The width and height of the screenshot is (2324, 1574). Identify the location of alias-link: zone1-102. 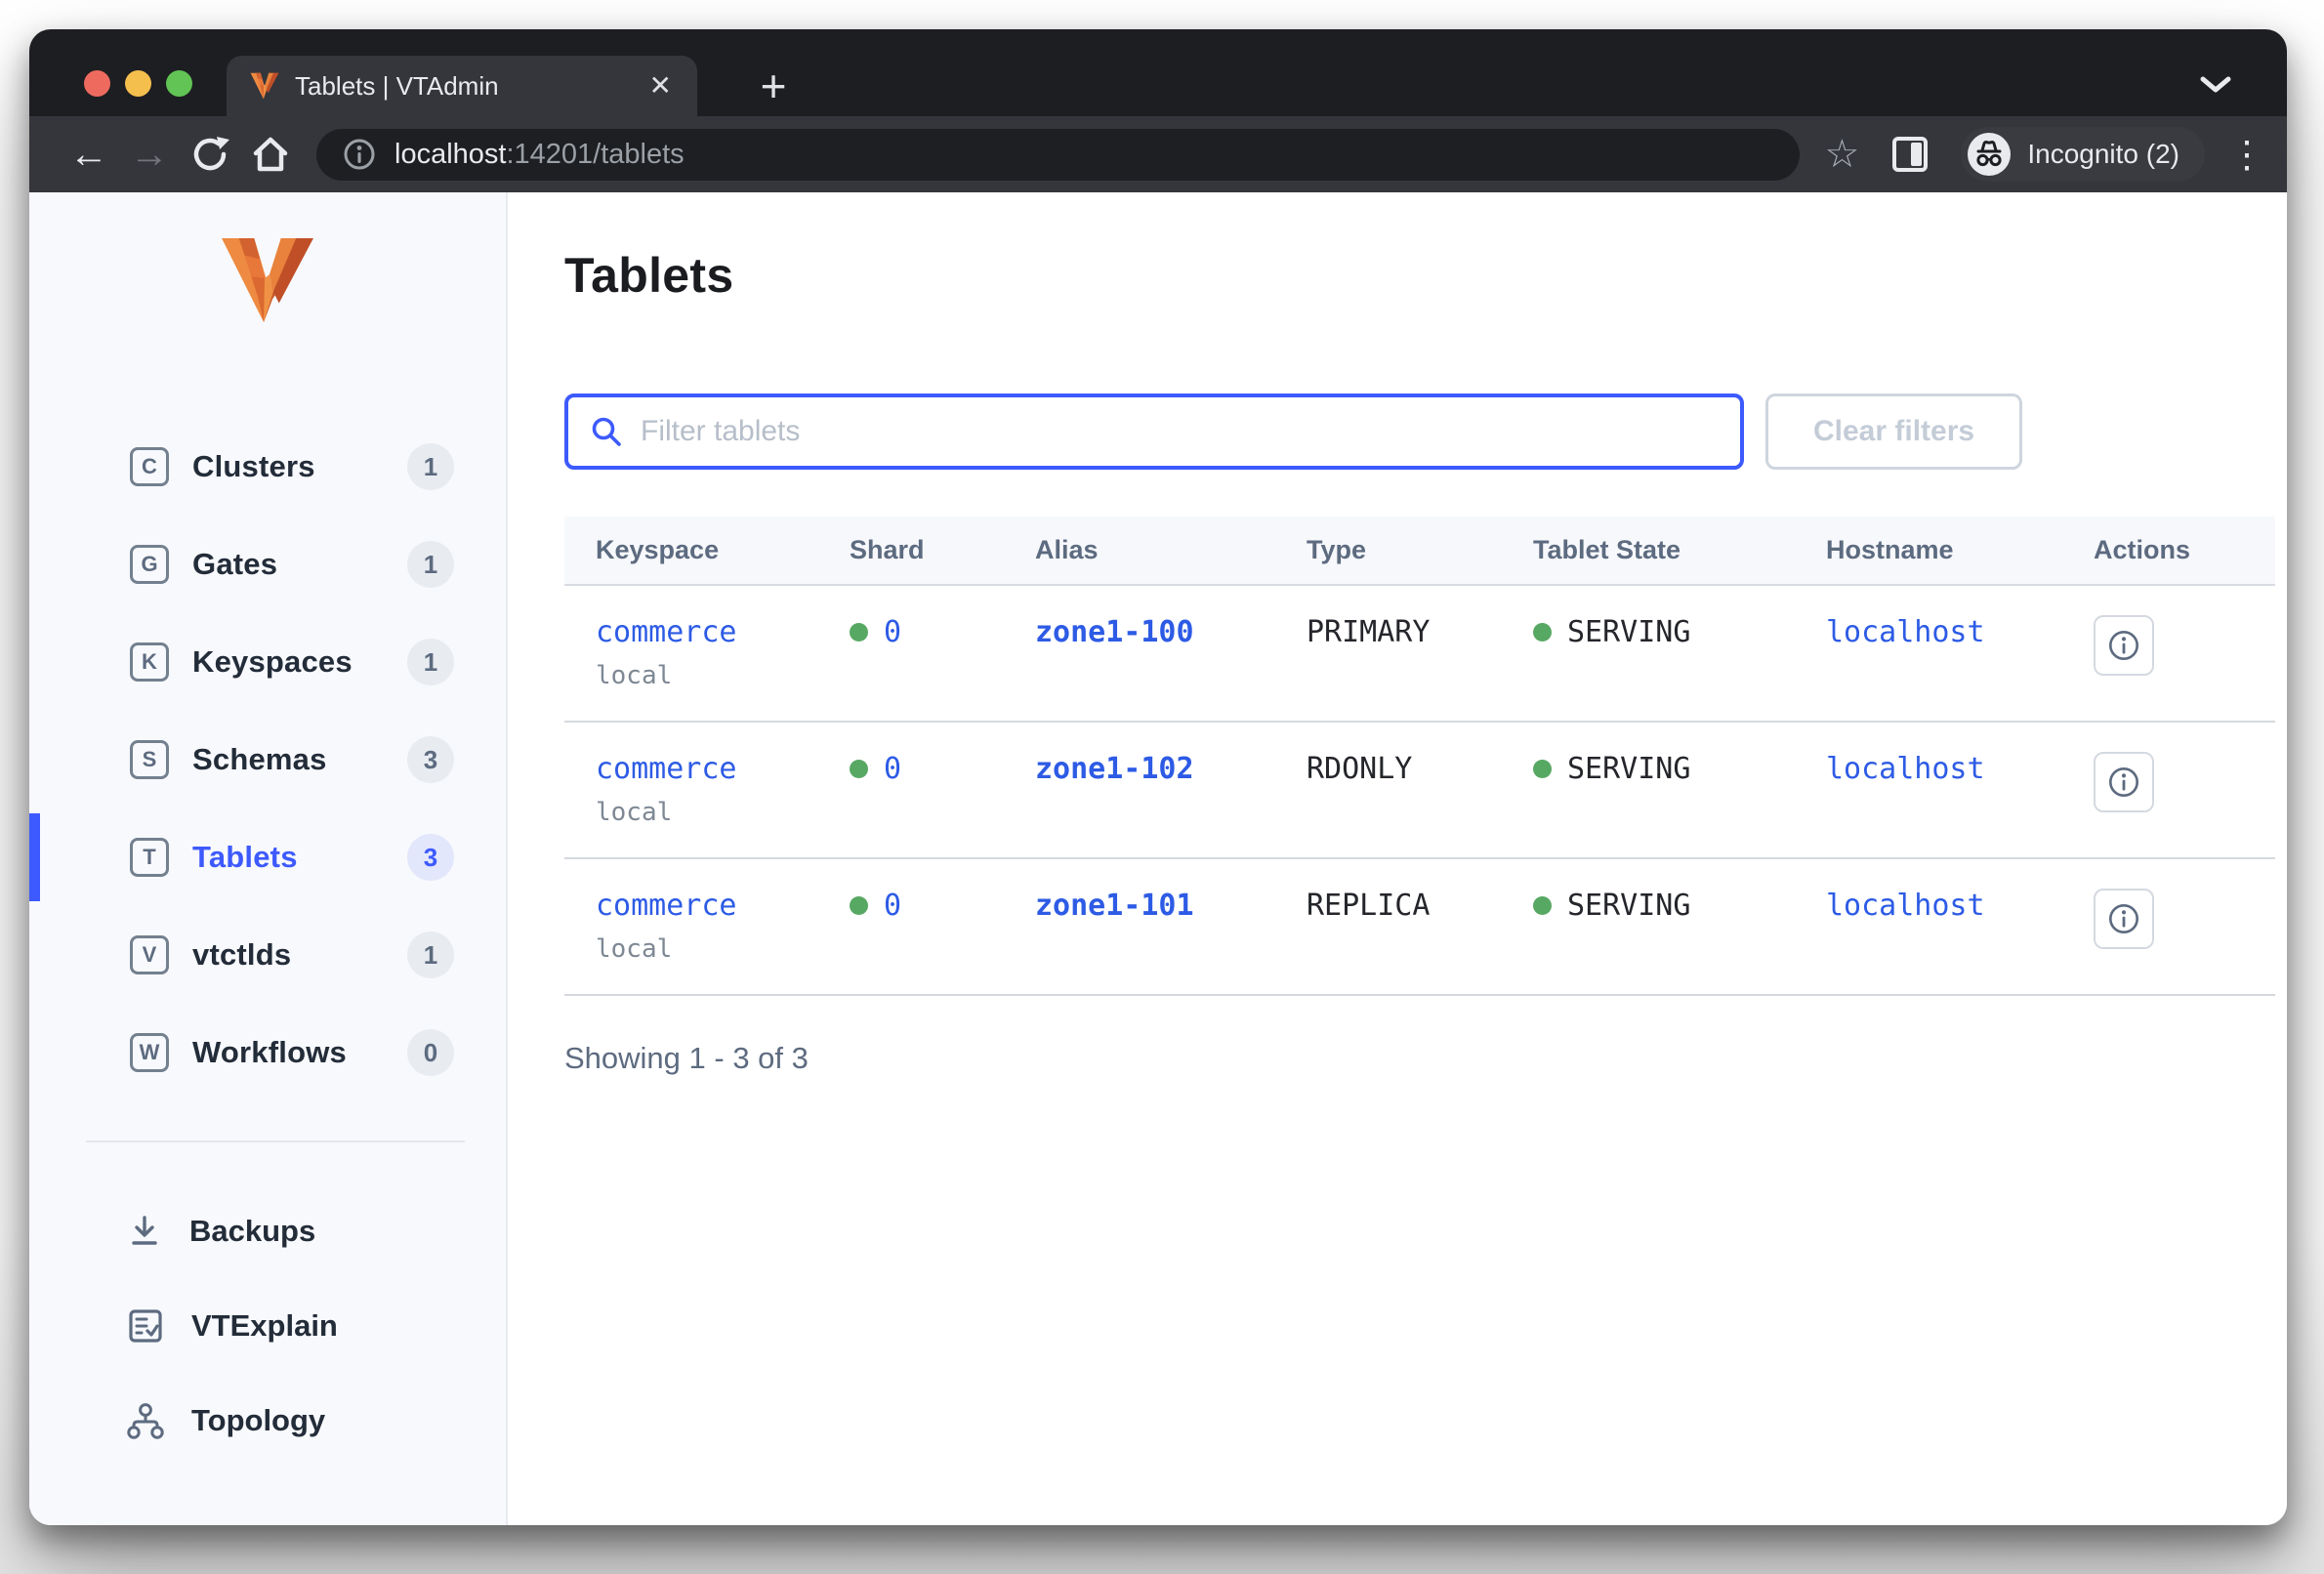
(1115, 769).